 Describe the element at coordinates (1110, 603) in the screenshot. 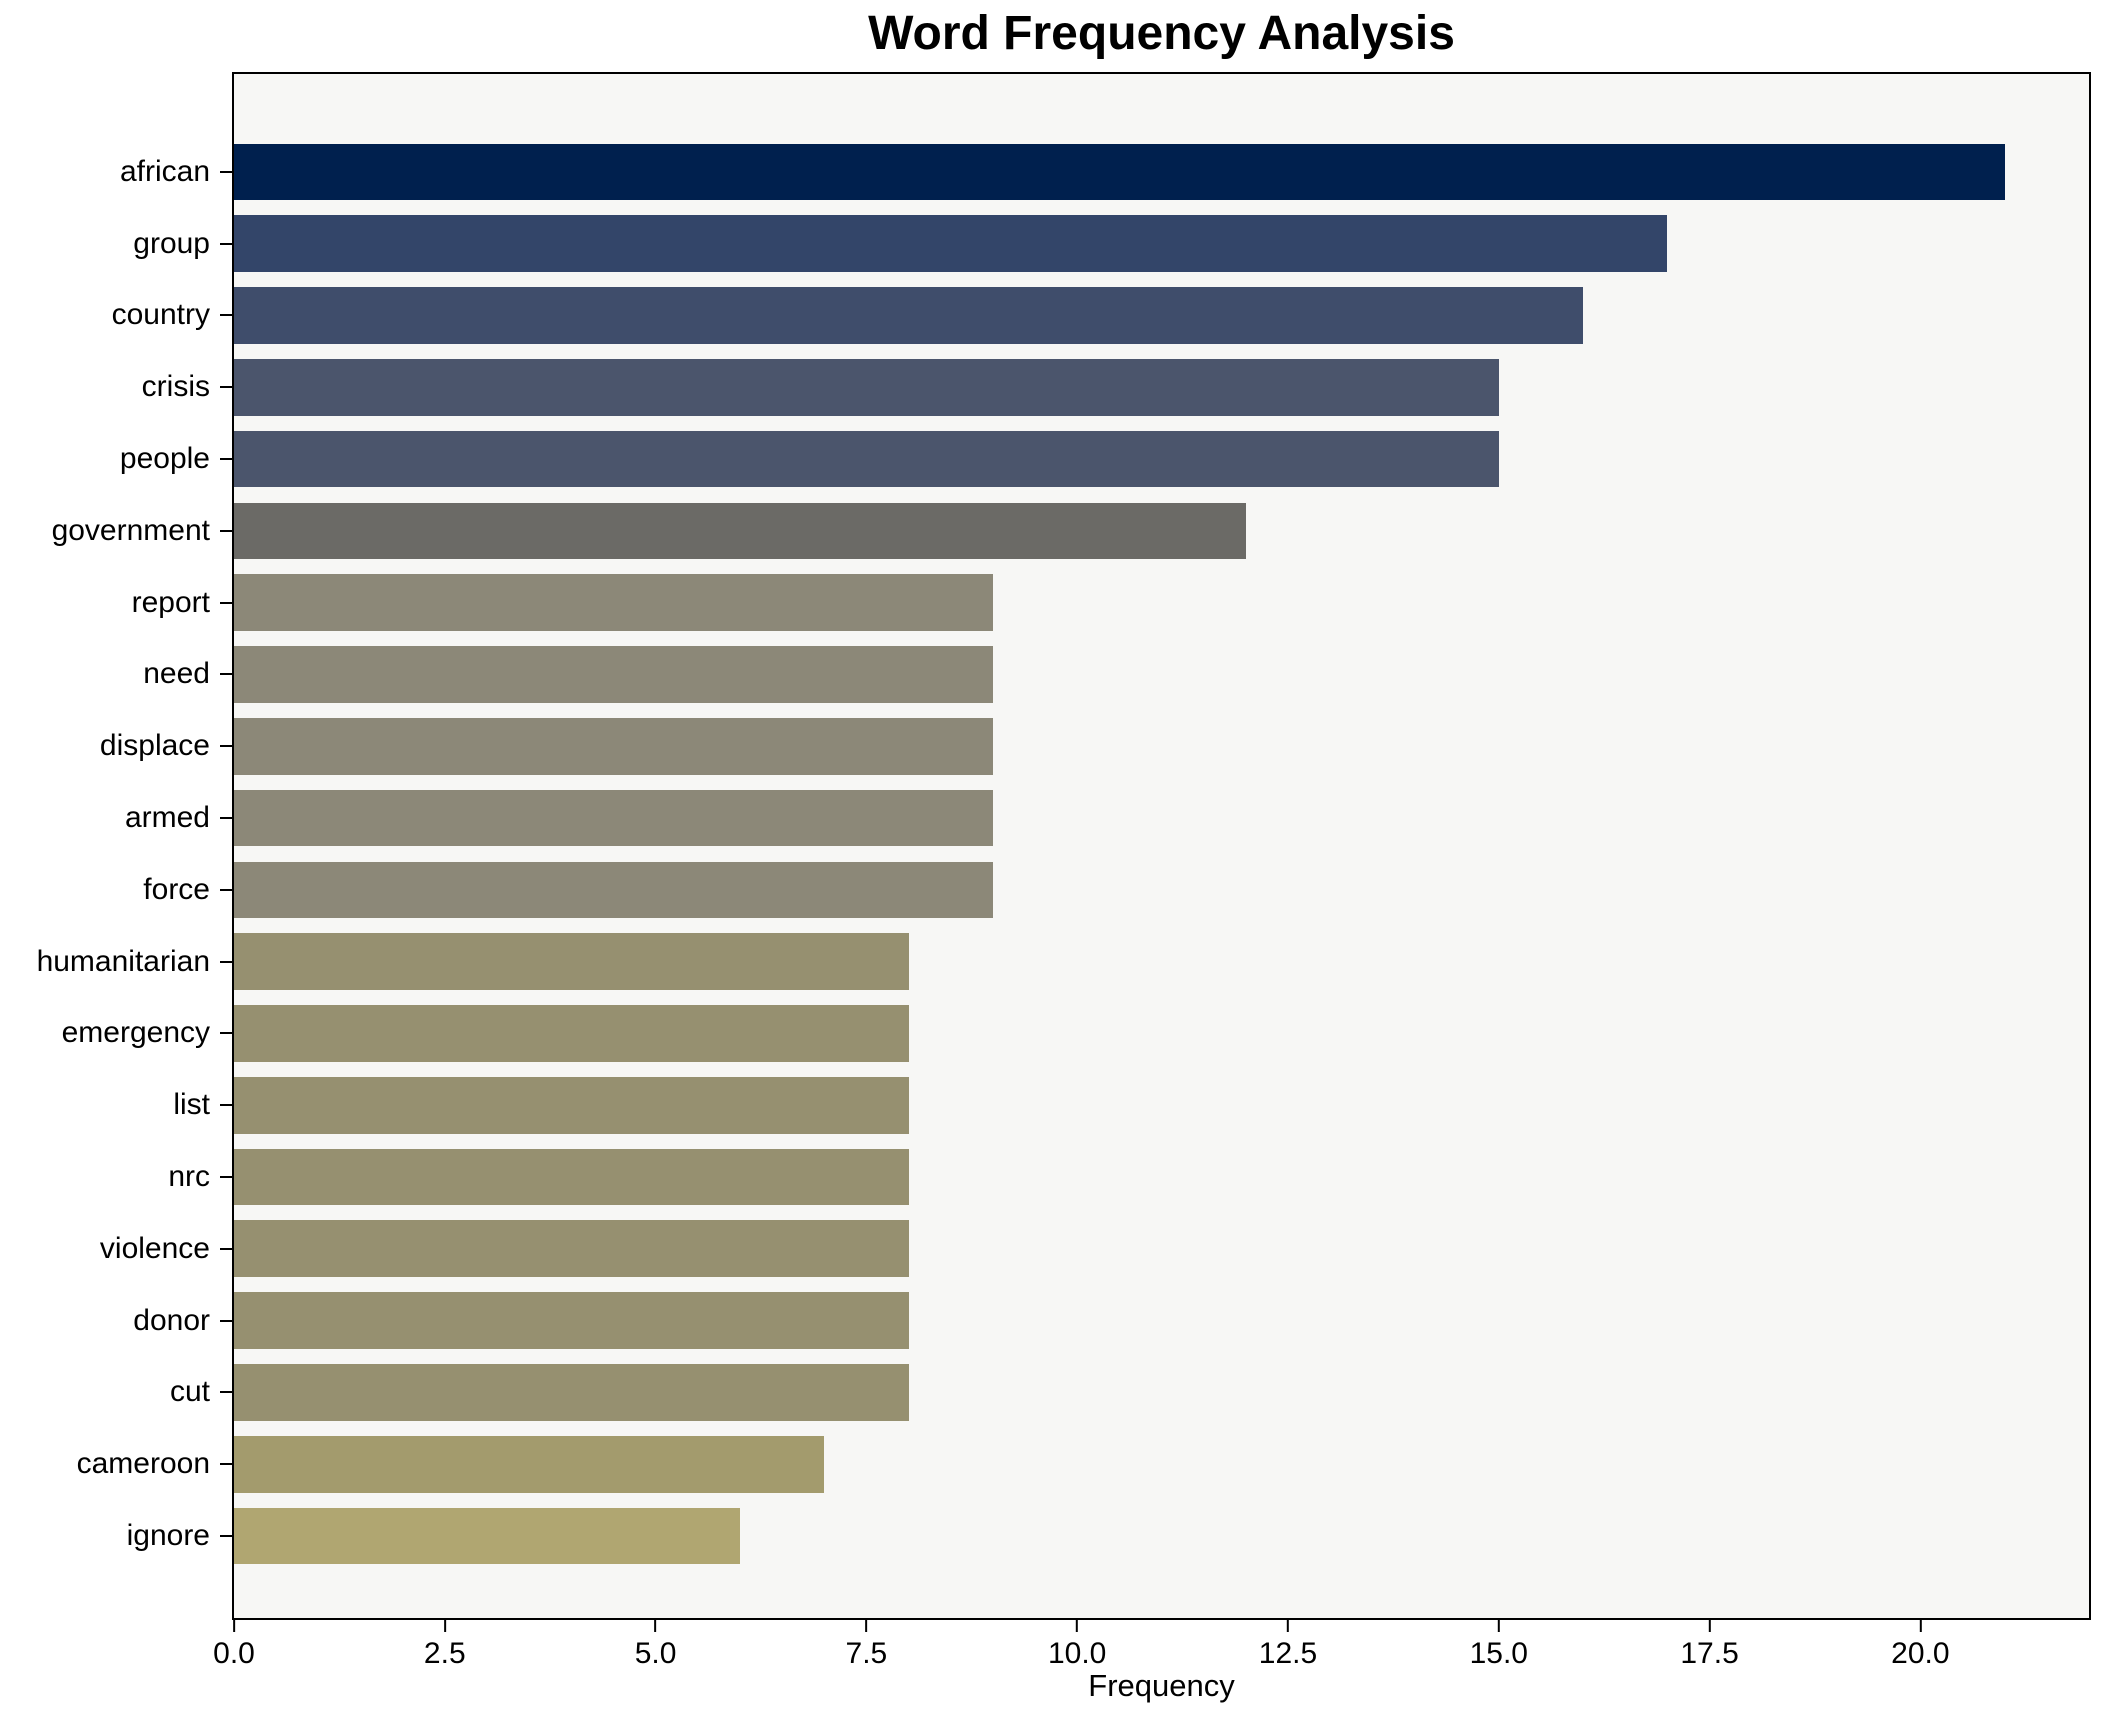

I see `bar-row: report` at that location.